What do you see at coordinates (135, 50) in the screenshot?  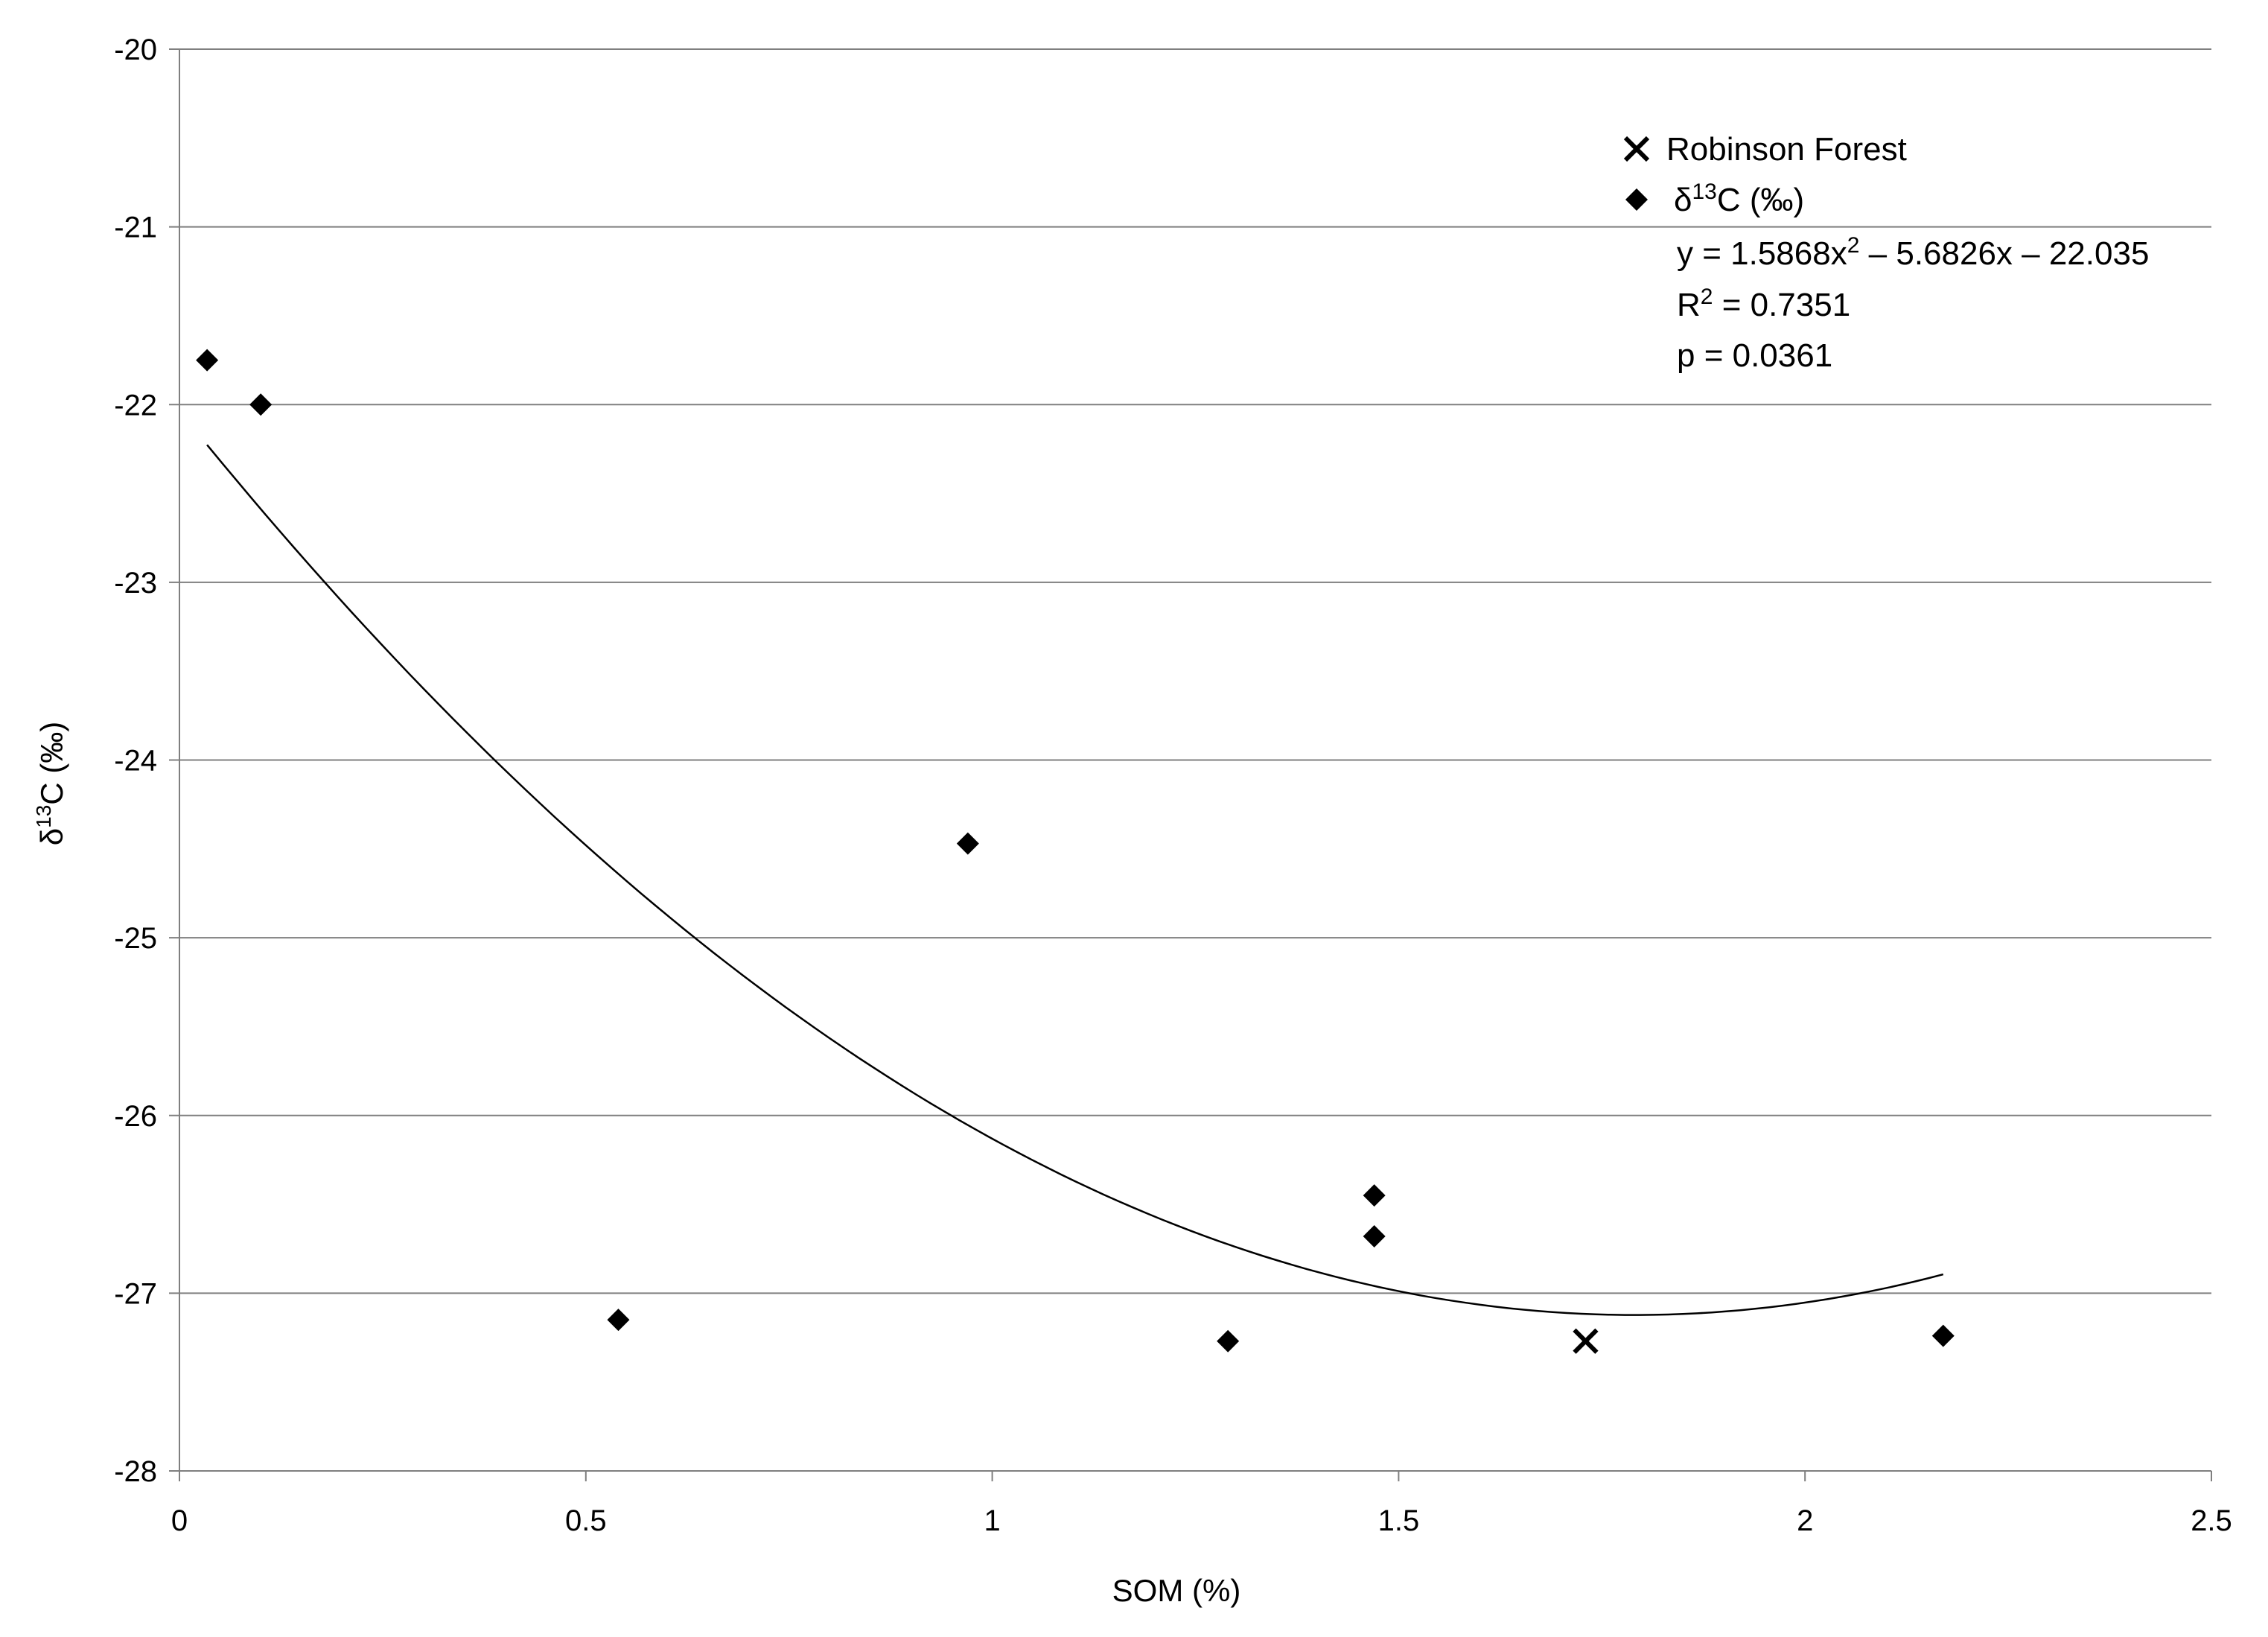 I see `y-tick-label-0: -20` at bounding box center [135, 50].